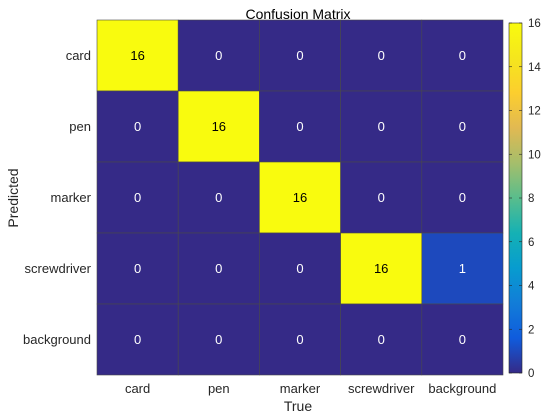  Describe the element at coordinates (531, 243) in the screenshot. I see `colorbar-tick-label: 6` at that location.